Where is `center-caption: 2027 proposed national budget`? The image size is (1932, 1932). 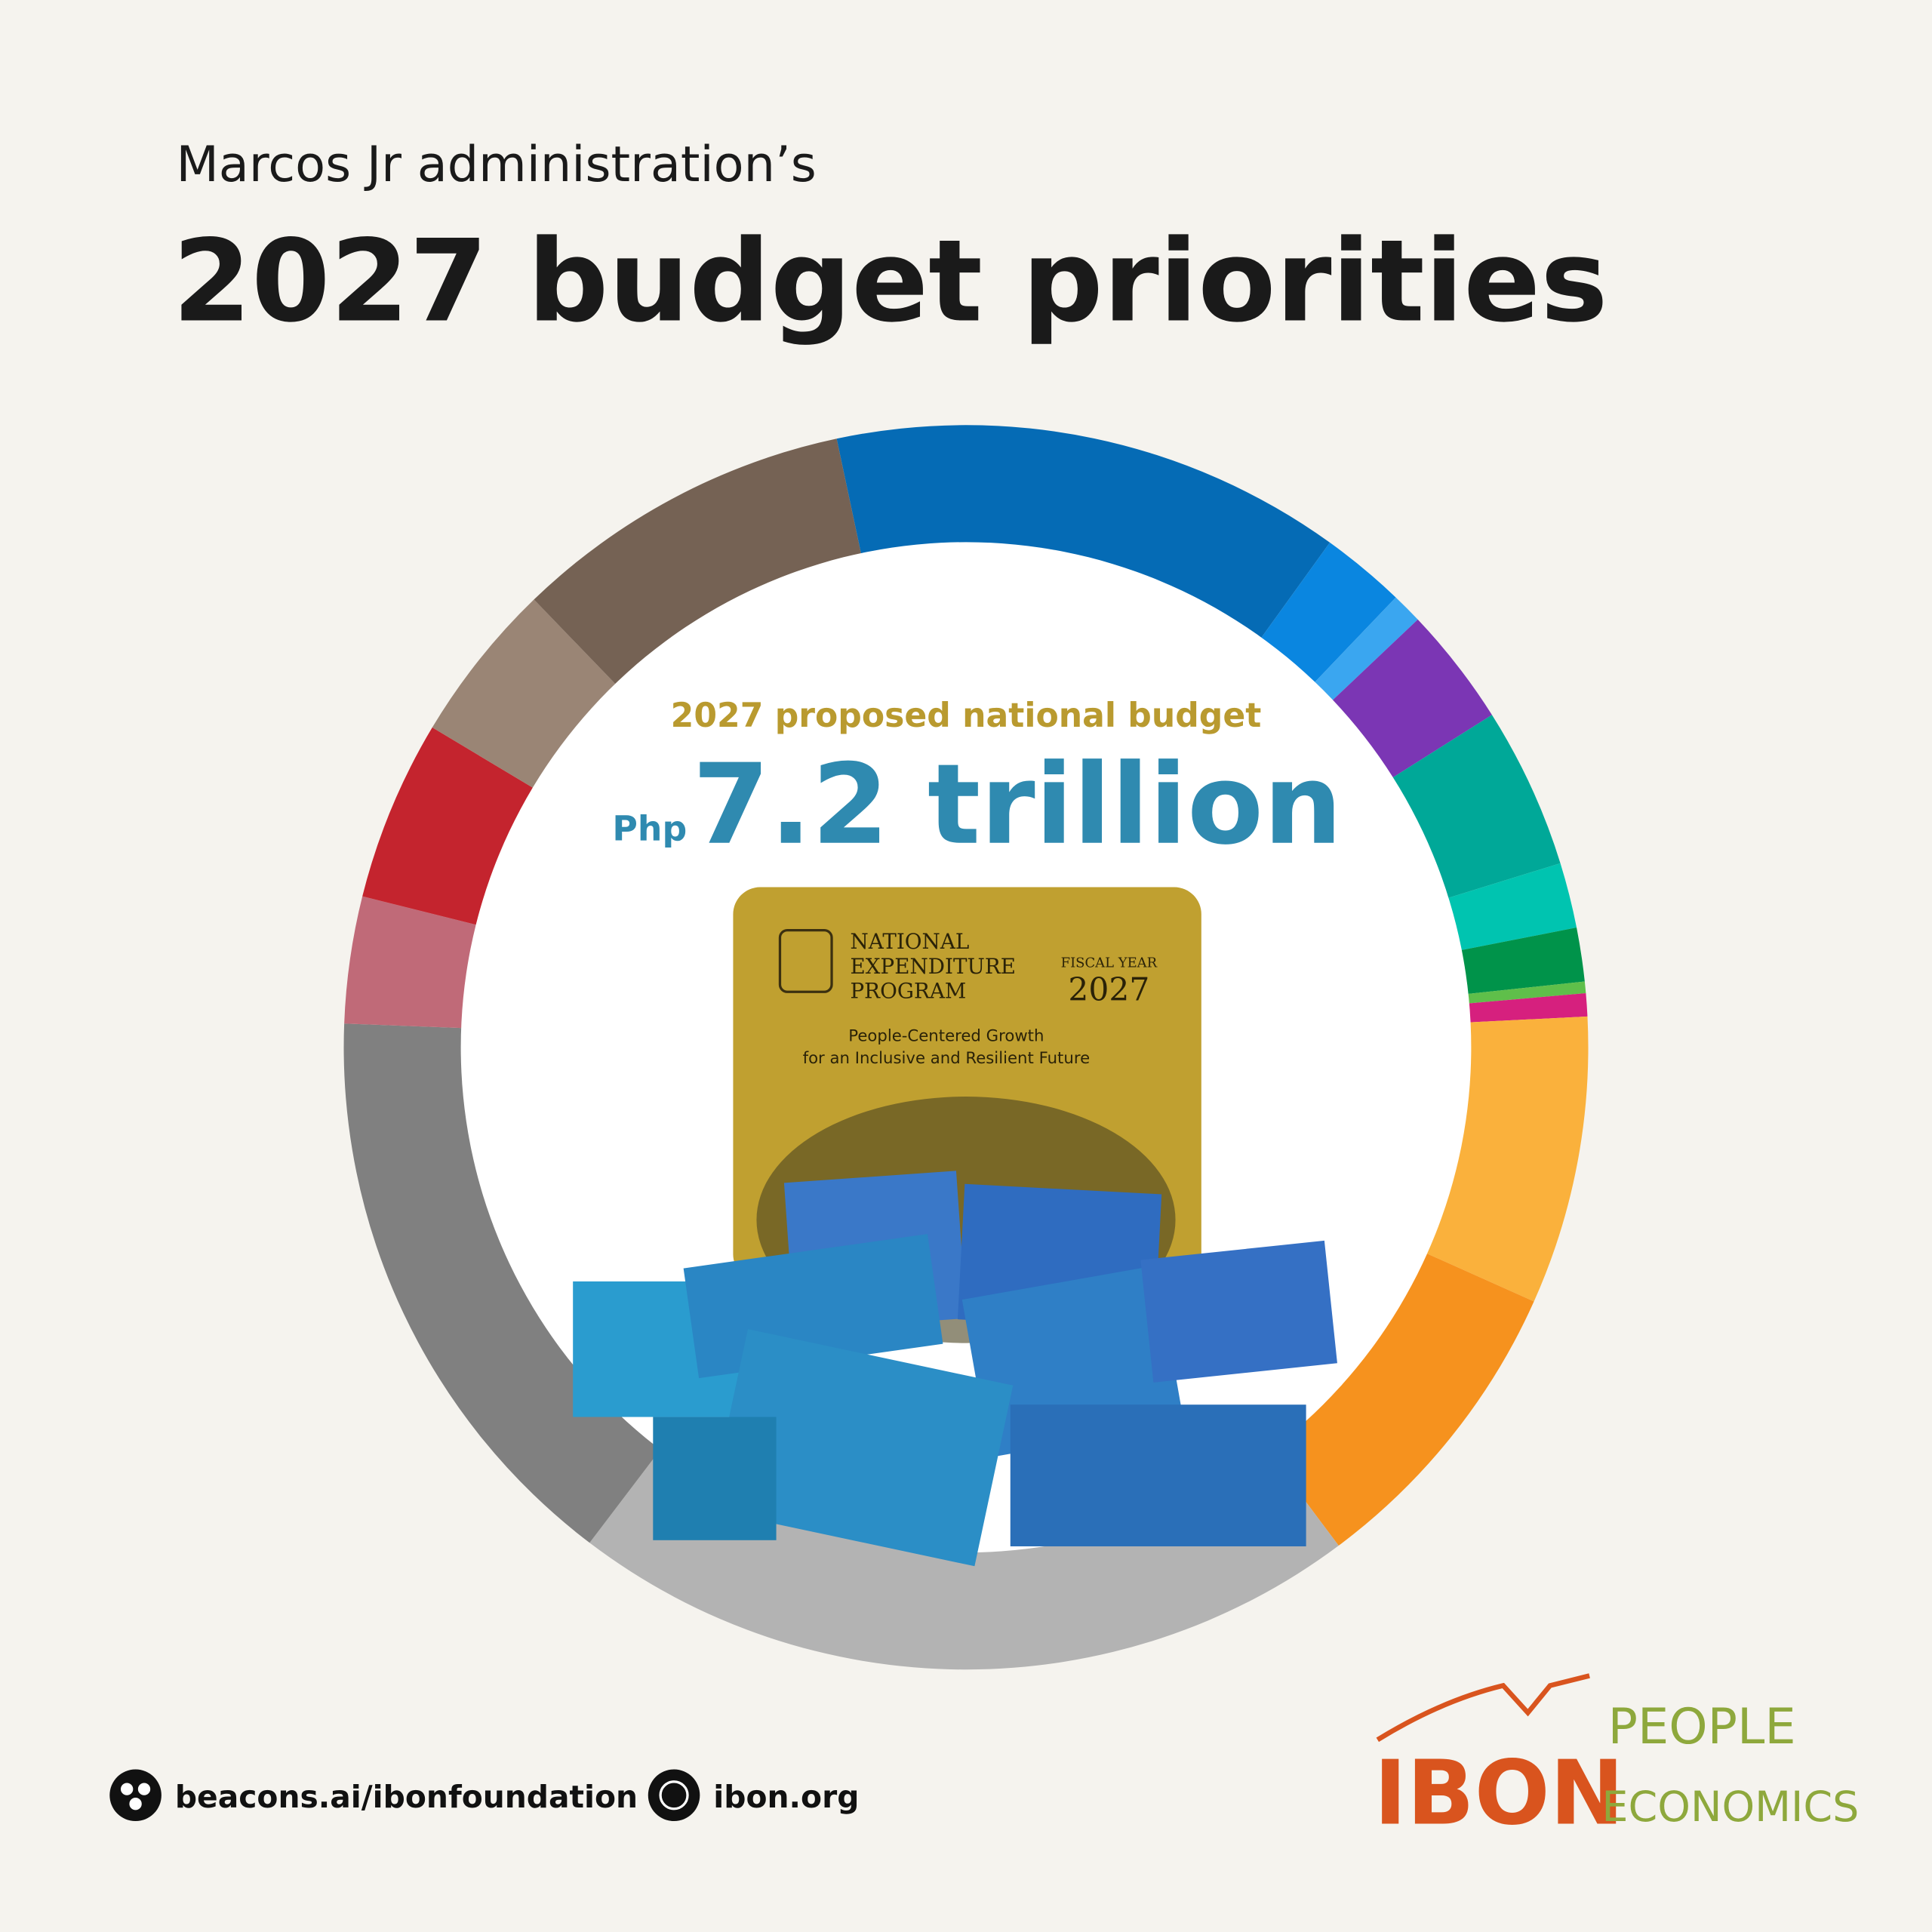
center-caption: 2027 proposed national budget is located at coordinates (966, 716).